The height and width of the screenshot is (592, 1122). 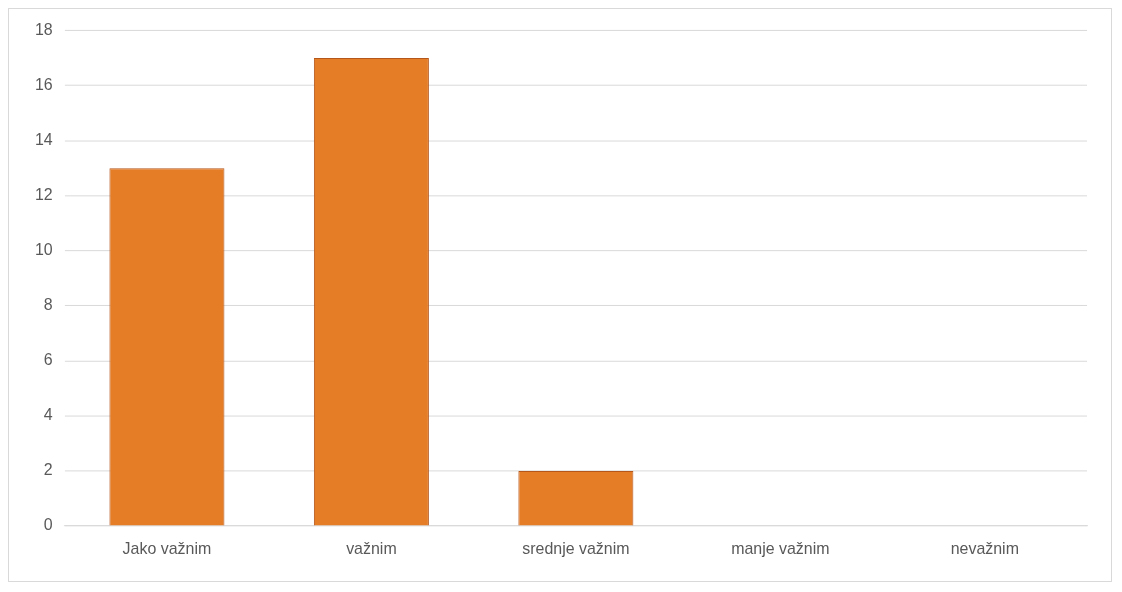 What do you see at coordinates (780, 548) in the screenshot?
I see `x-tick-label: manje važnim` at bounding box center [780, 548].